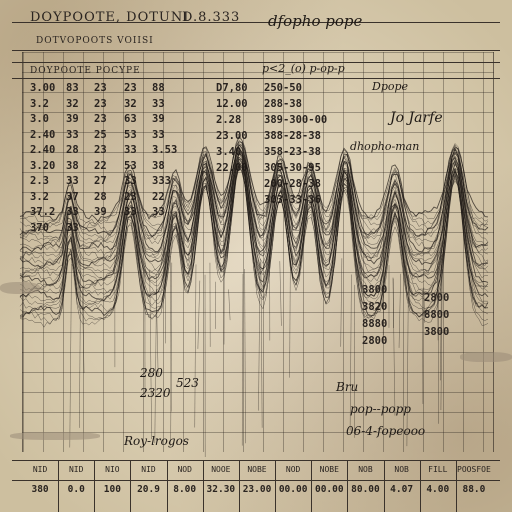 The width and height of the screenshot is (512, 512). I want to click on table-cell: 3.2, so click(39, 103).